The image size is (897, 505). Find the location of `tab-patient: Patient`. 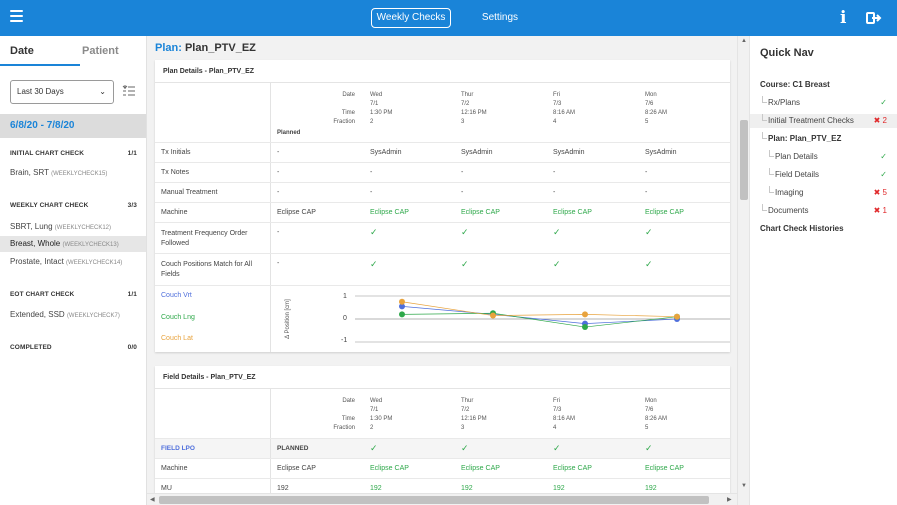

tab-patient: Patient is located at coordinates (100, 51).